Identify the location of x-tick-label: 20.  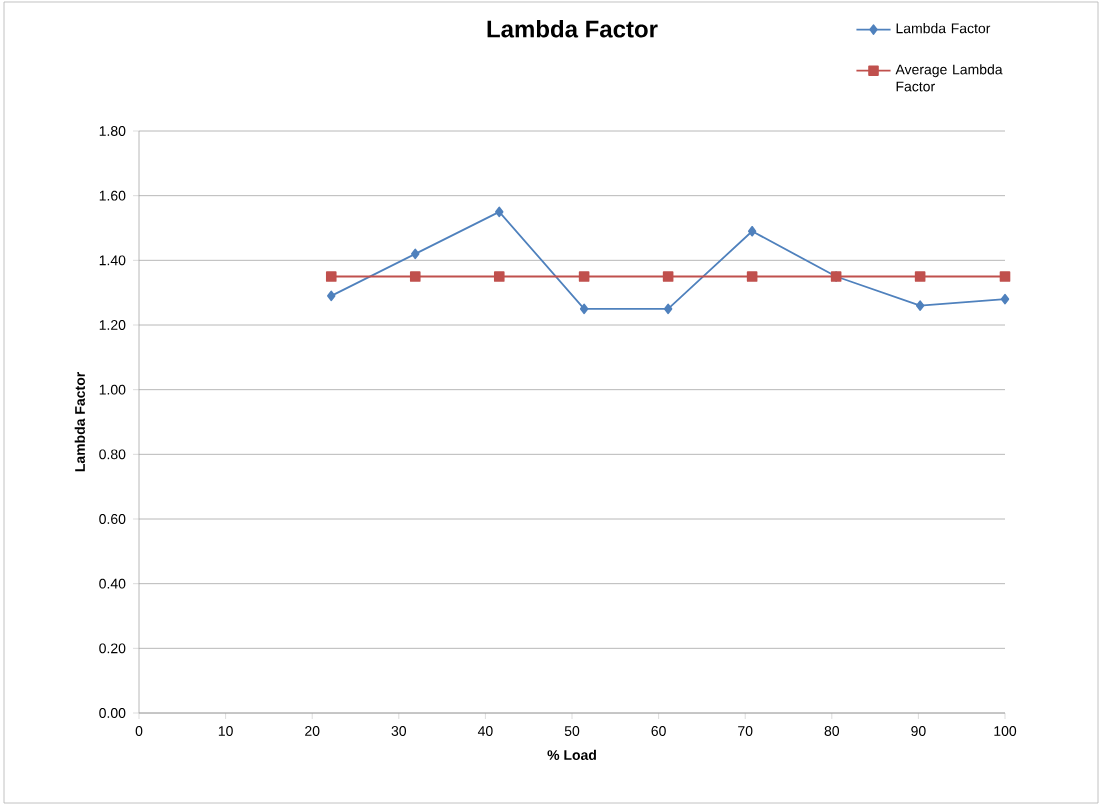
(312, 731).